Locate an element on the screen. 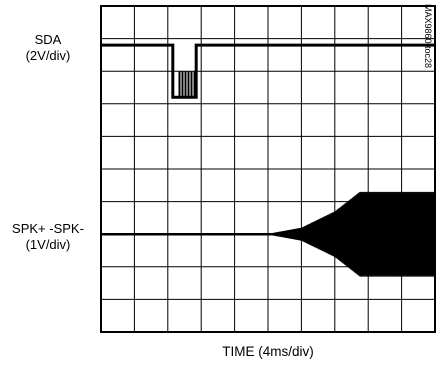  x-axis-label: TIME (4ms/div) is located at coordinates (268, 351).